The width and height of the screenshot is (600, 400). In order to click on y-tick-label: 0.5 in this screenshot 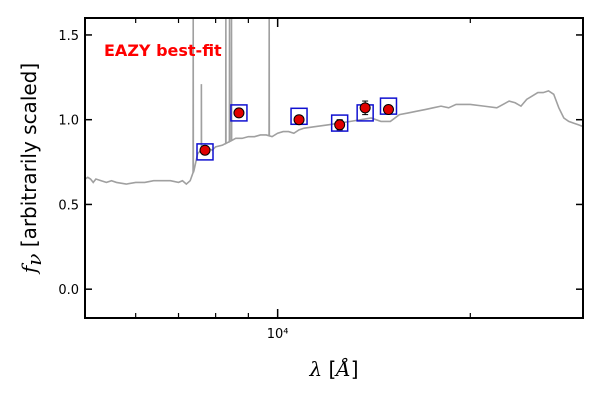, I will do `click(68, 205)`.